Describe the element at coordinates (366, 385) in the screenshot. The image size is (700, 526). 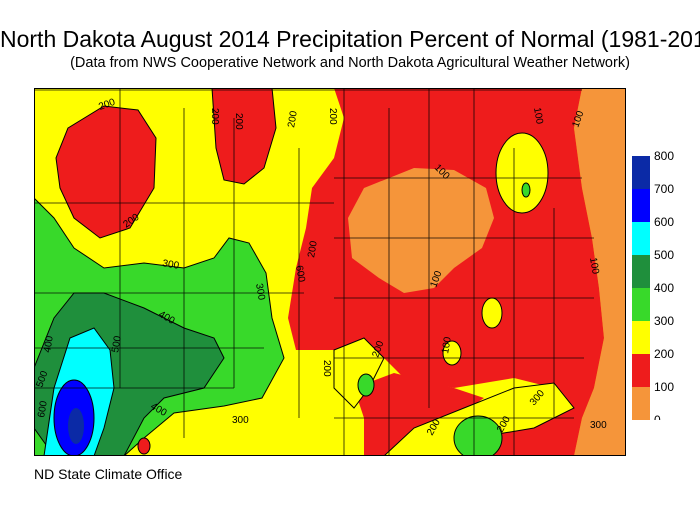
I see `zone-300-400-small` at that location.